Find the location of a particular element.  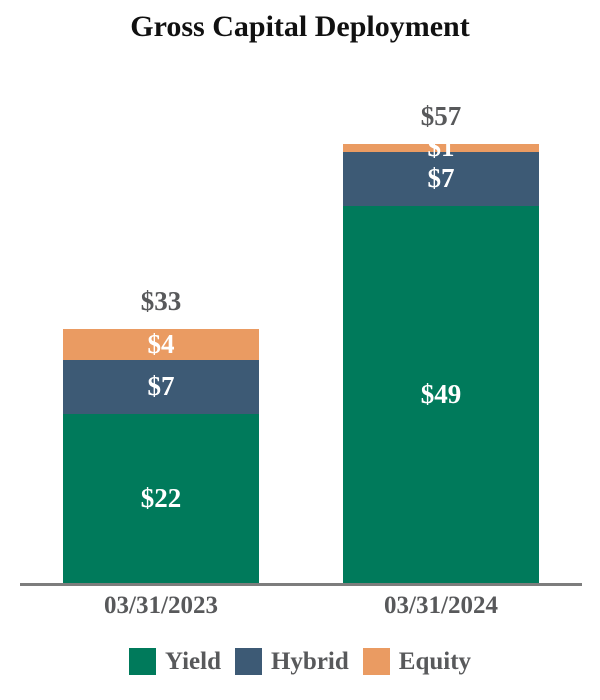

legend: Yield Hybrid Equity is located at coordinates (300, 661).